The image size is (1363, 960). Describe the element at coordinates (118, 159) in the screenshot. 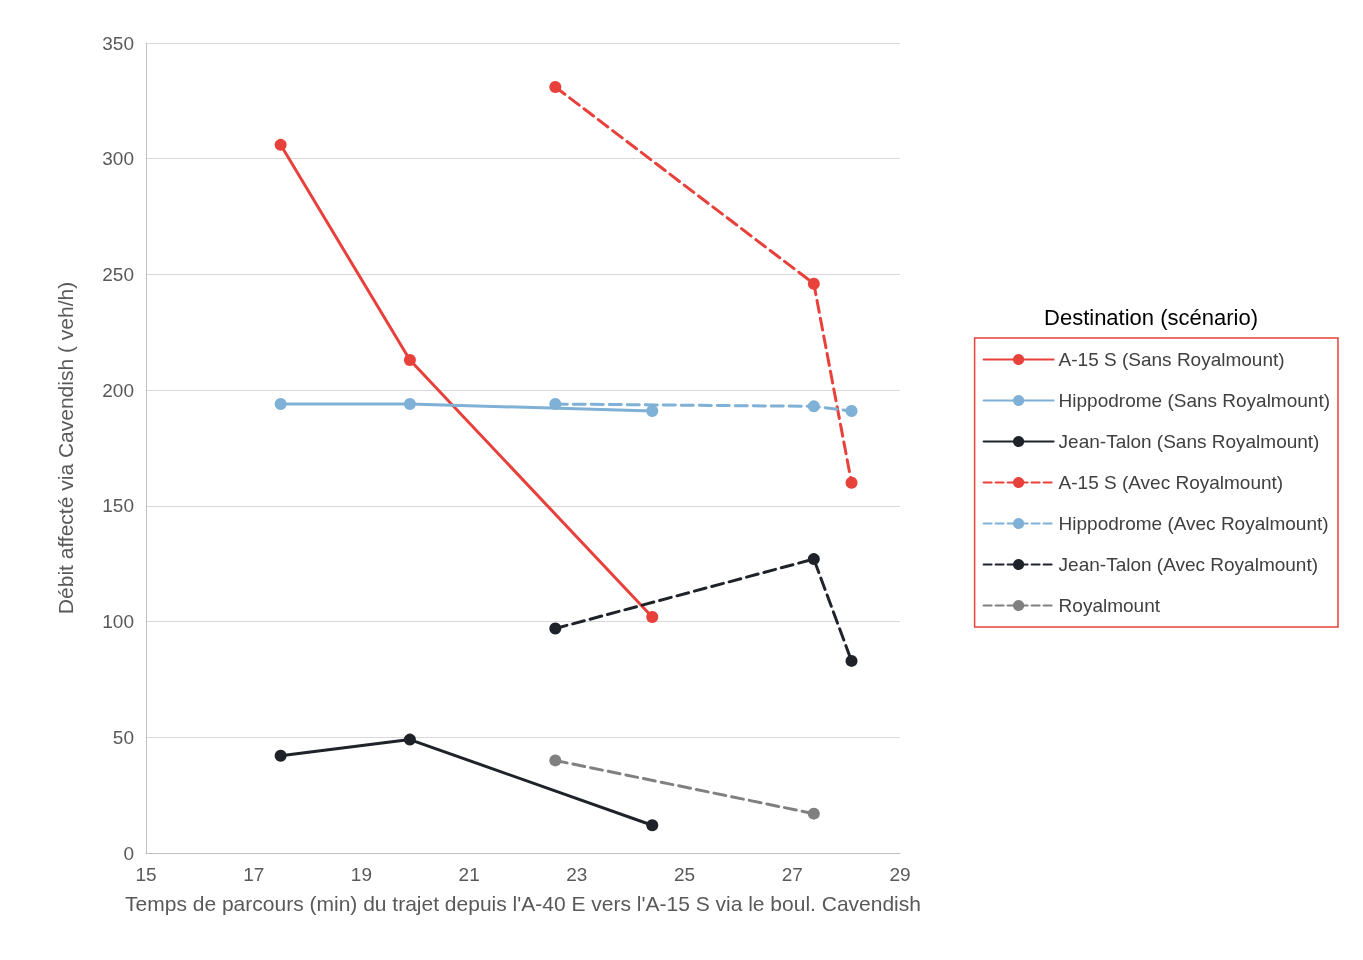

I see `y-tick-label: 300` at that location.